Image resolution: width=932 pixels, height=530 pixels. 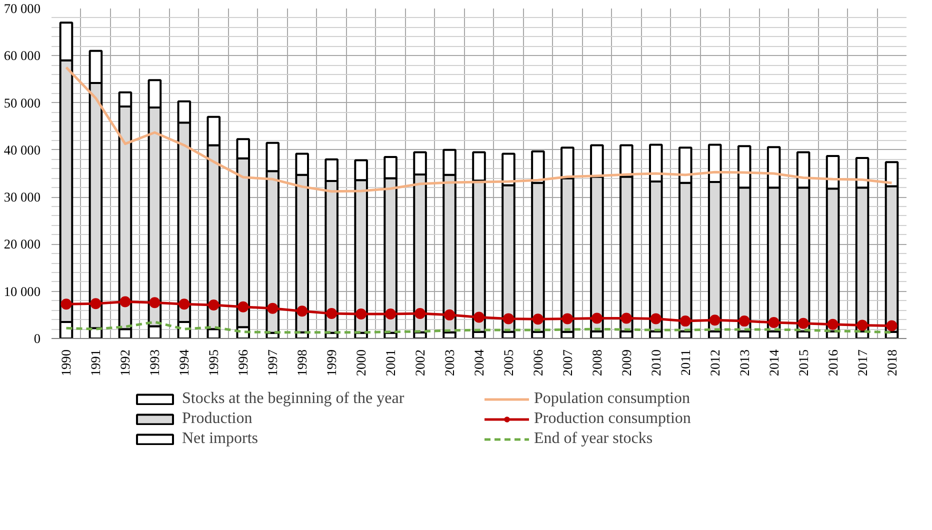 What do you see at coordinates (66, 362) in the screenshot?
I see `x-tick-label: 1990` at bounding box center [66, 362].